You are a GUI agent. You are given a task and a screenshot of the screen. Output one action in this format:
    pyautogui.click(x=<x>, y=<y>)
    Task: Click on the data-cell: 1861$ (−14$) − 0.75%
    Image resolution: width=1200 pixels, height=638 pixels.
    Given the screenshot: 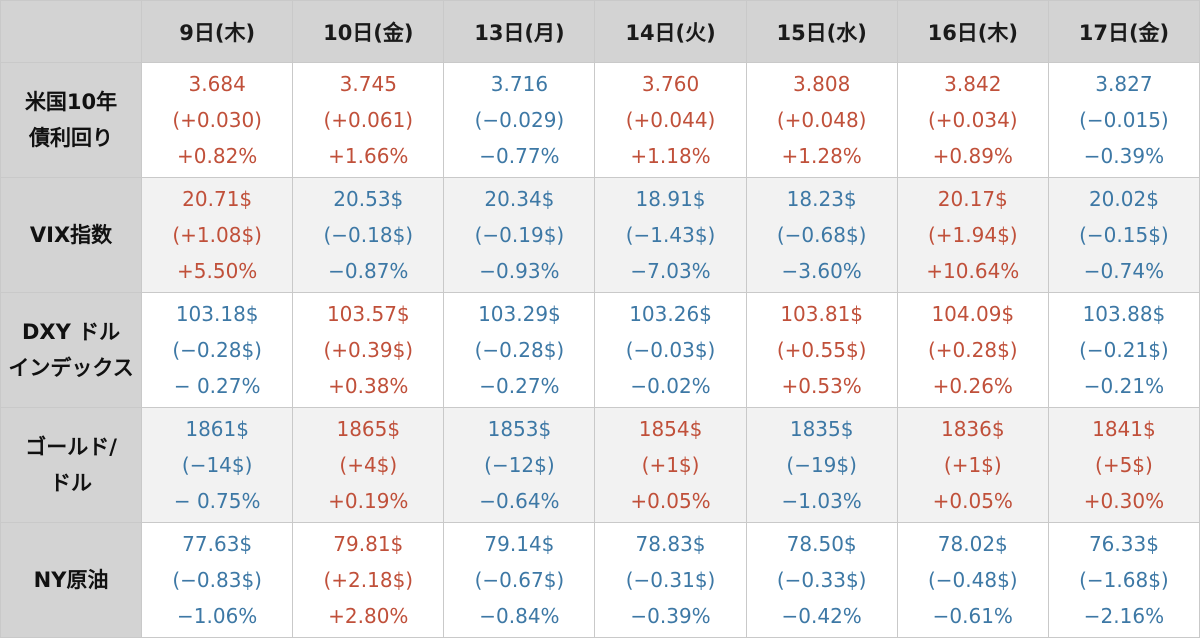 What is the action you would take?
    pyautogui.click(x=217, y=465)
    